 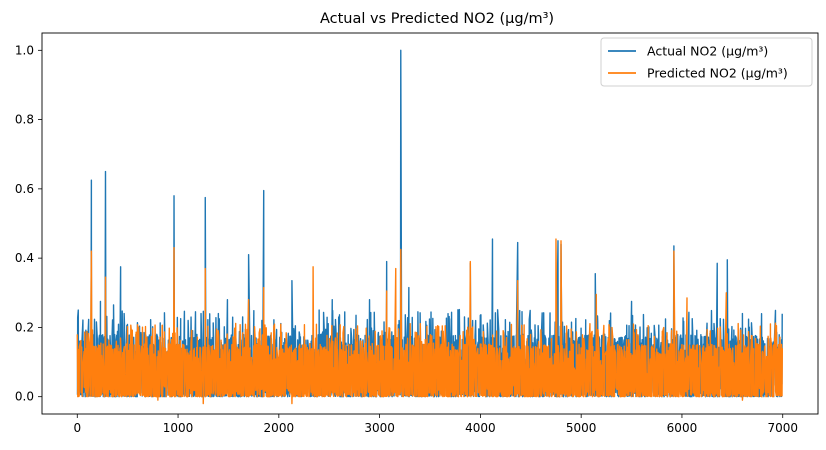 I want to click on legend-label-predicted: Predicted NO2 (µg/m³), so click(x=717, y=73).